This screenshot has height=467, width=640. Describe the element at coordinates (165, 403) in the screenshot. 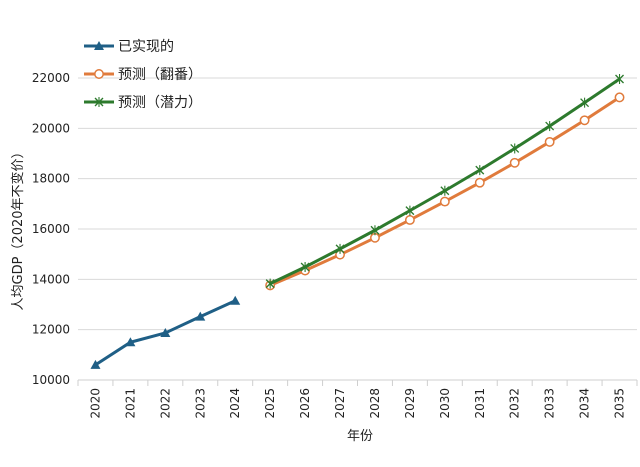

I see `x-tick-label: 2022` at that location.